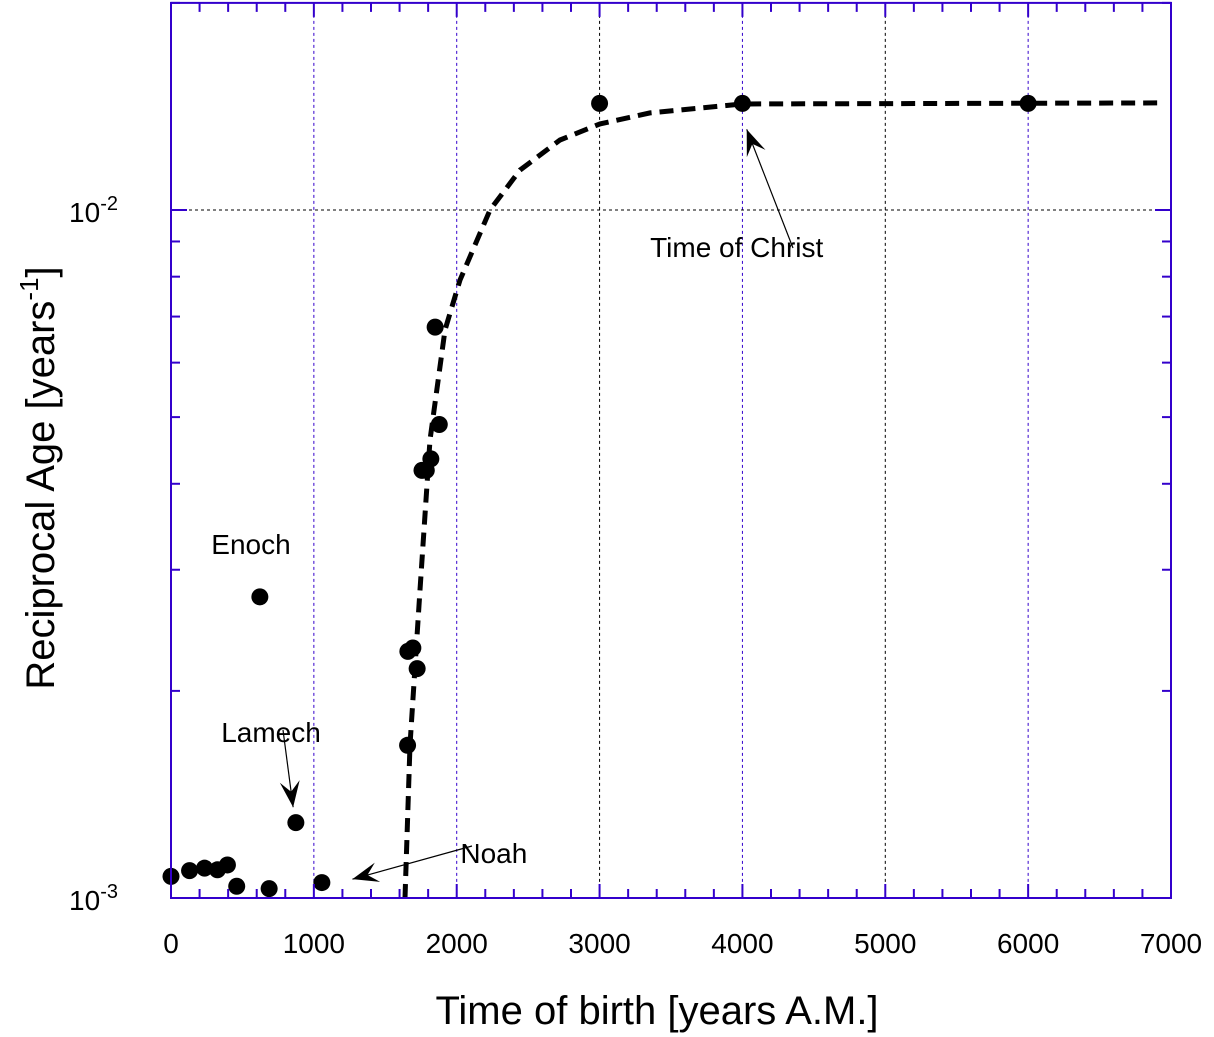 This screenshot has height=1037, width=1214. What do you see at coordinates (38, 477) in the screenshot?
I see `y-axis-title: Reciprocal Age [years-1]` at bounding box center [38, 477].